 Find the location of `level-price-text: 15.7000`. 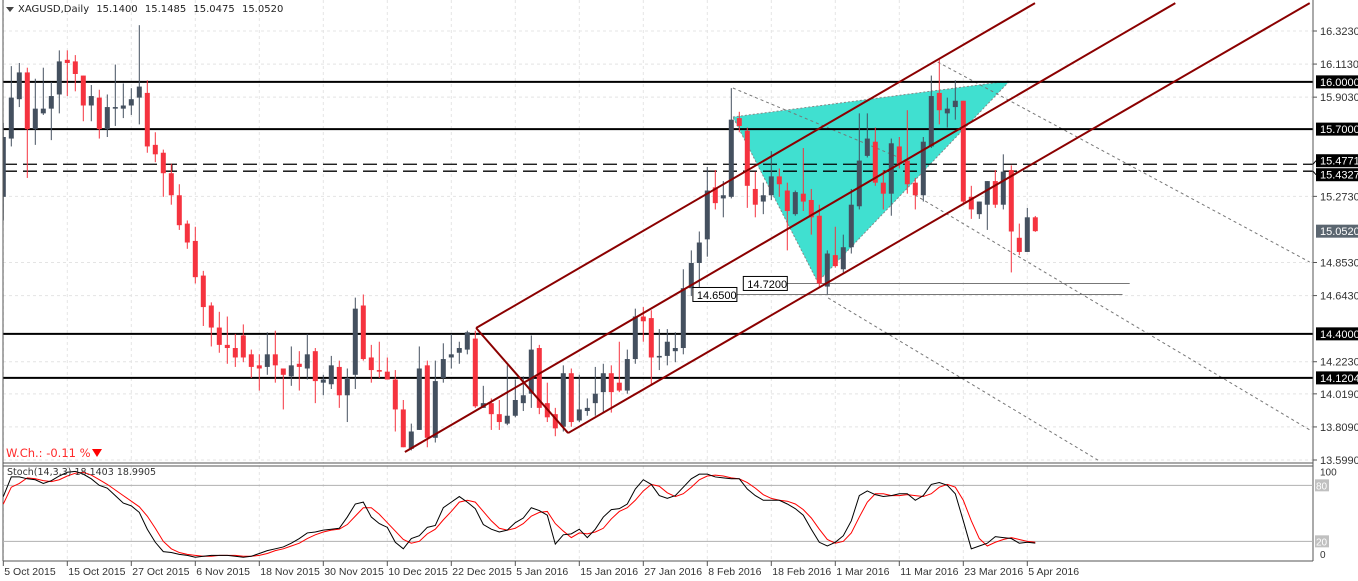

level-price-text: 15.7000 is located at coordinates (1339, 130).